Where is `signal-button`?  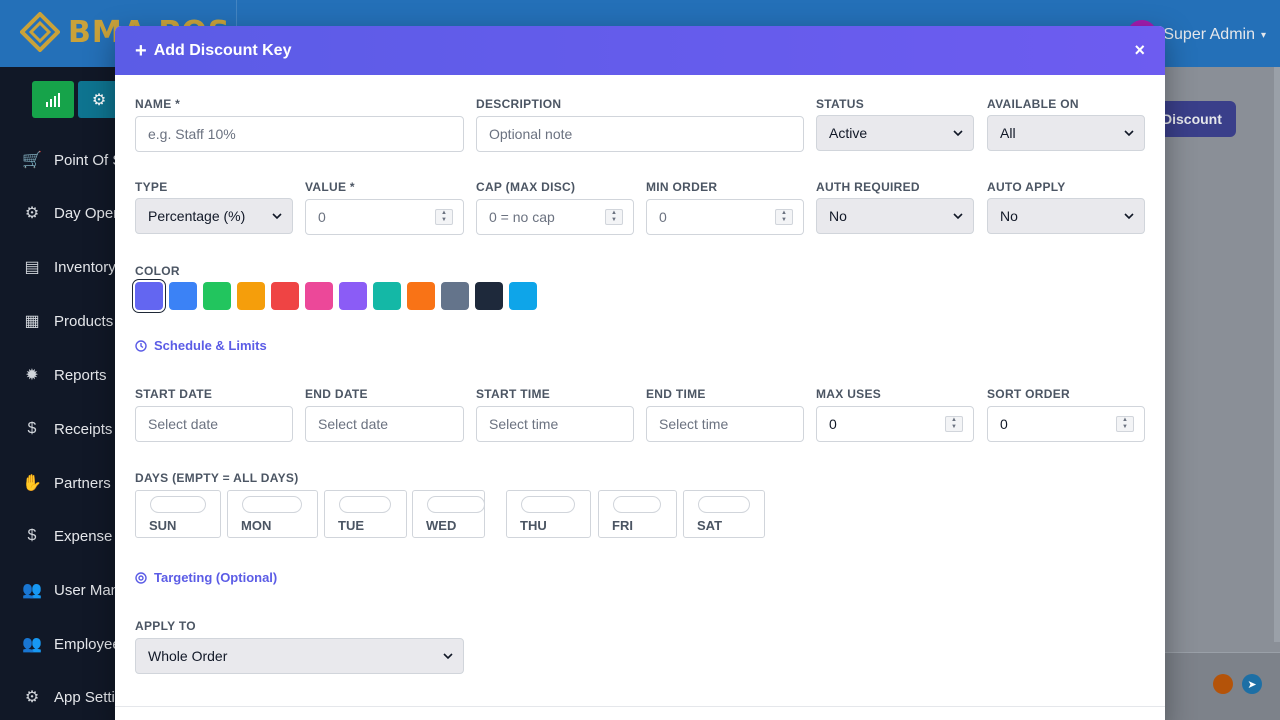 signal-button is located at coordinates (53, 99).